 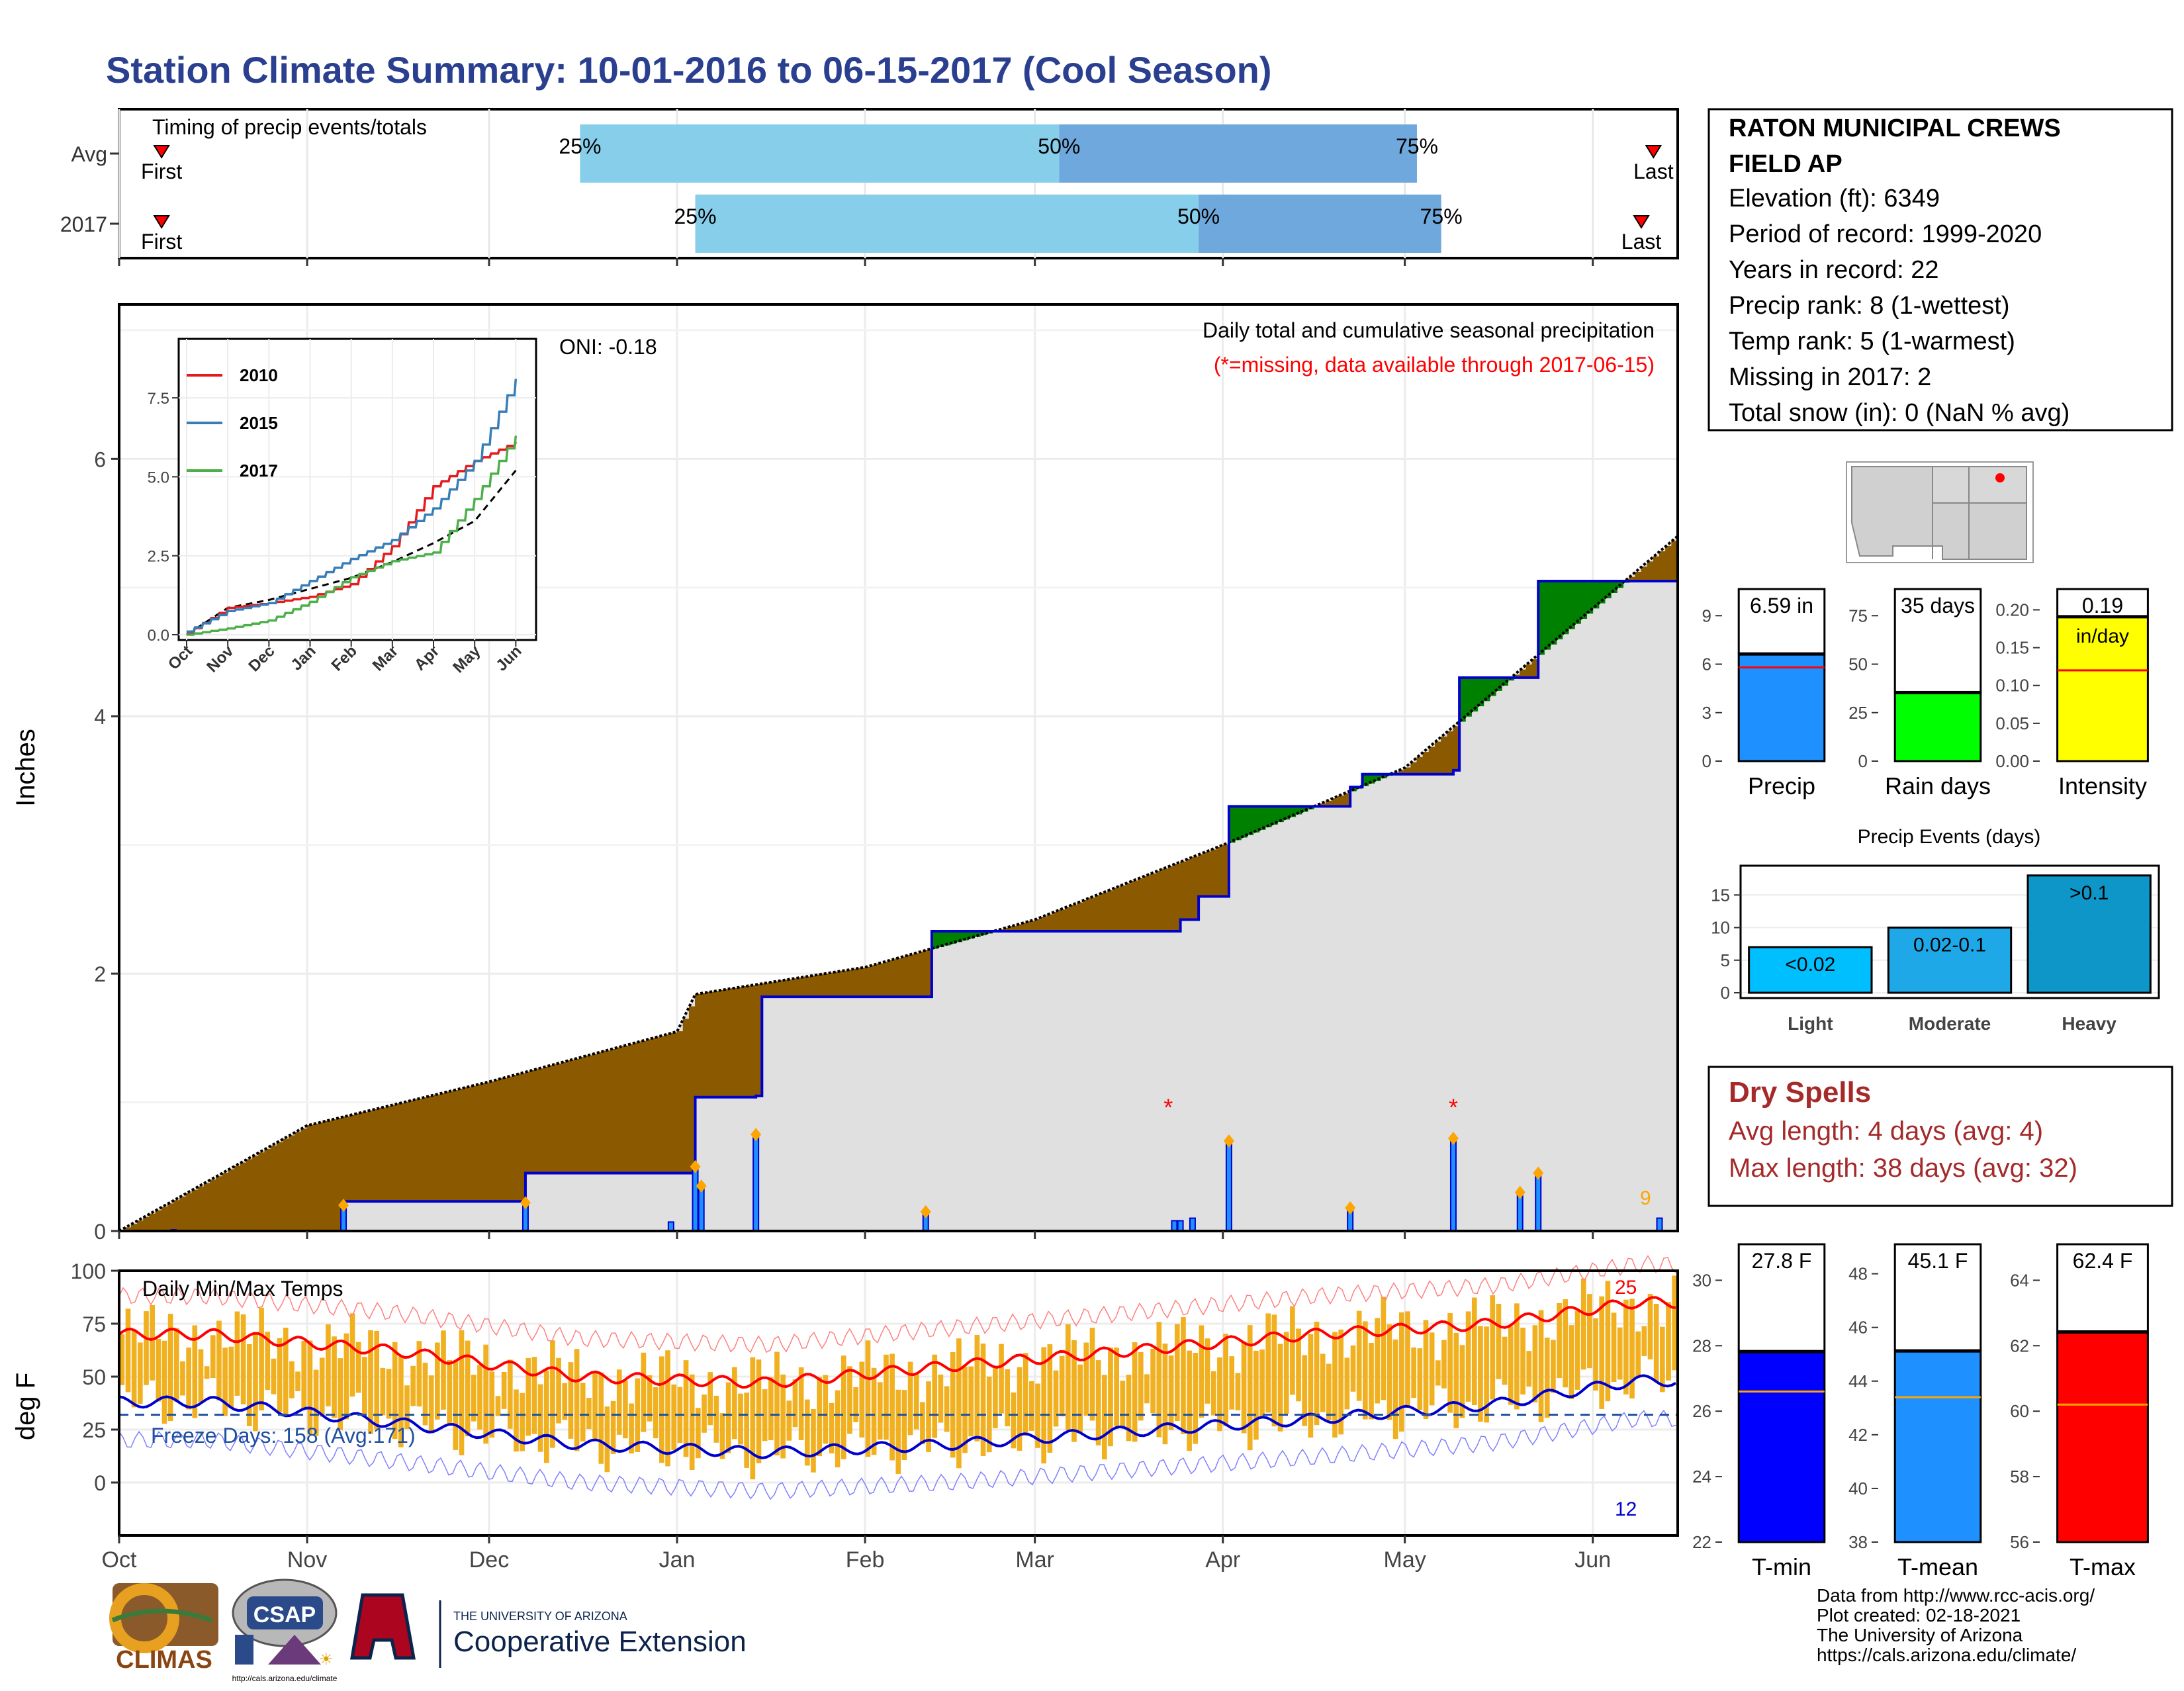 I want to click on temp-min-summary-y-tick-label: 30, so click(x=1701, y=1280).